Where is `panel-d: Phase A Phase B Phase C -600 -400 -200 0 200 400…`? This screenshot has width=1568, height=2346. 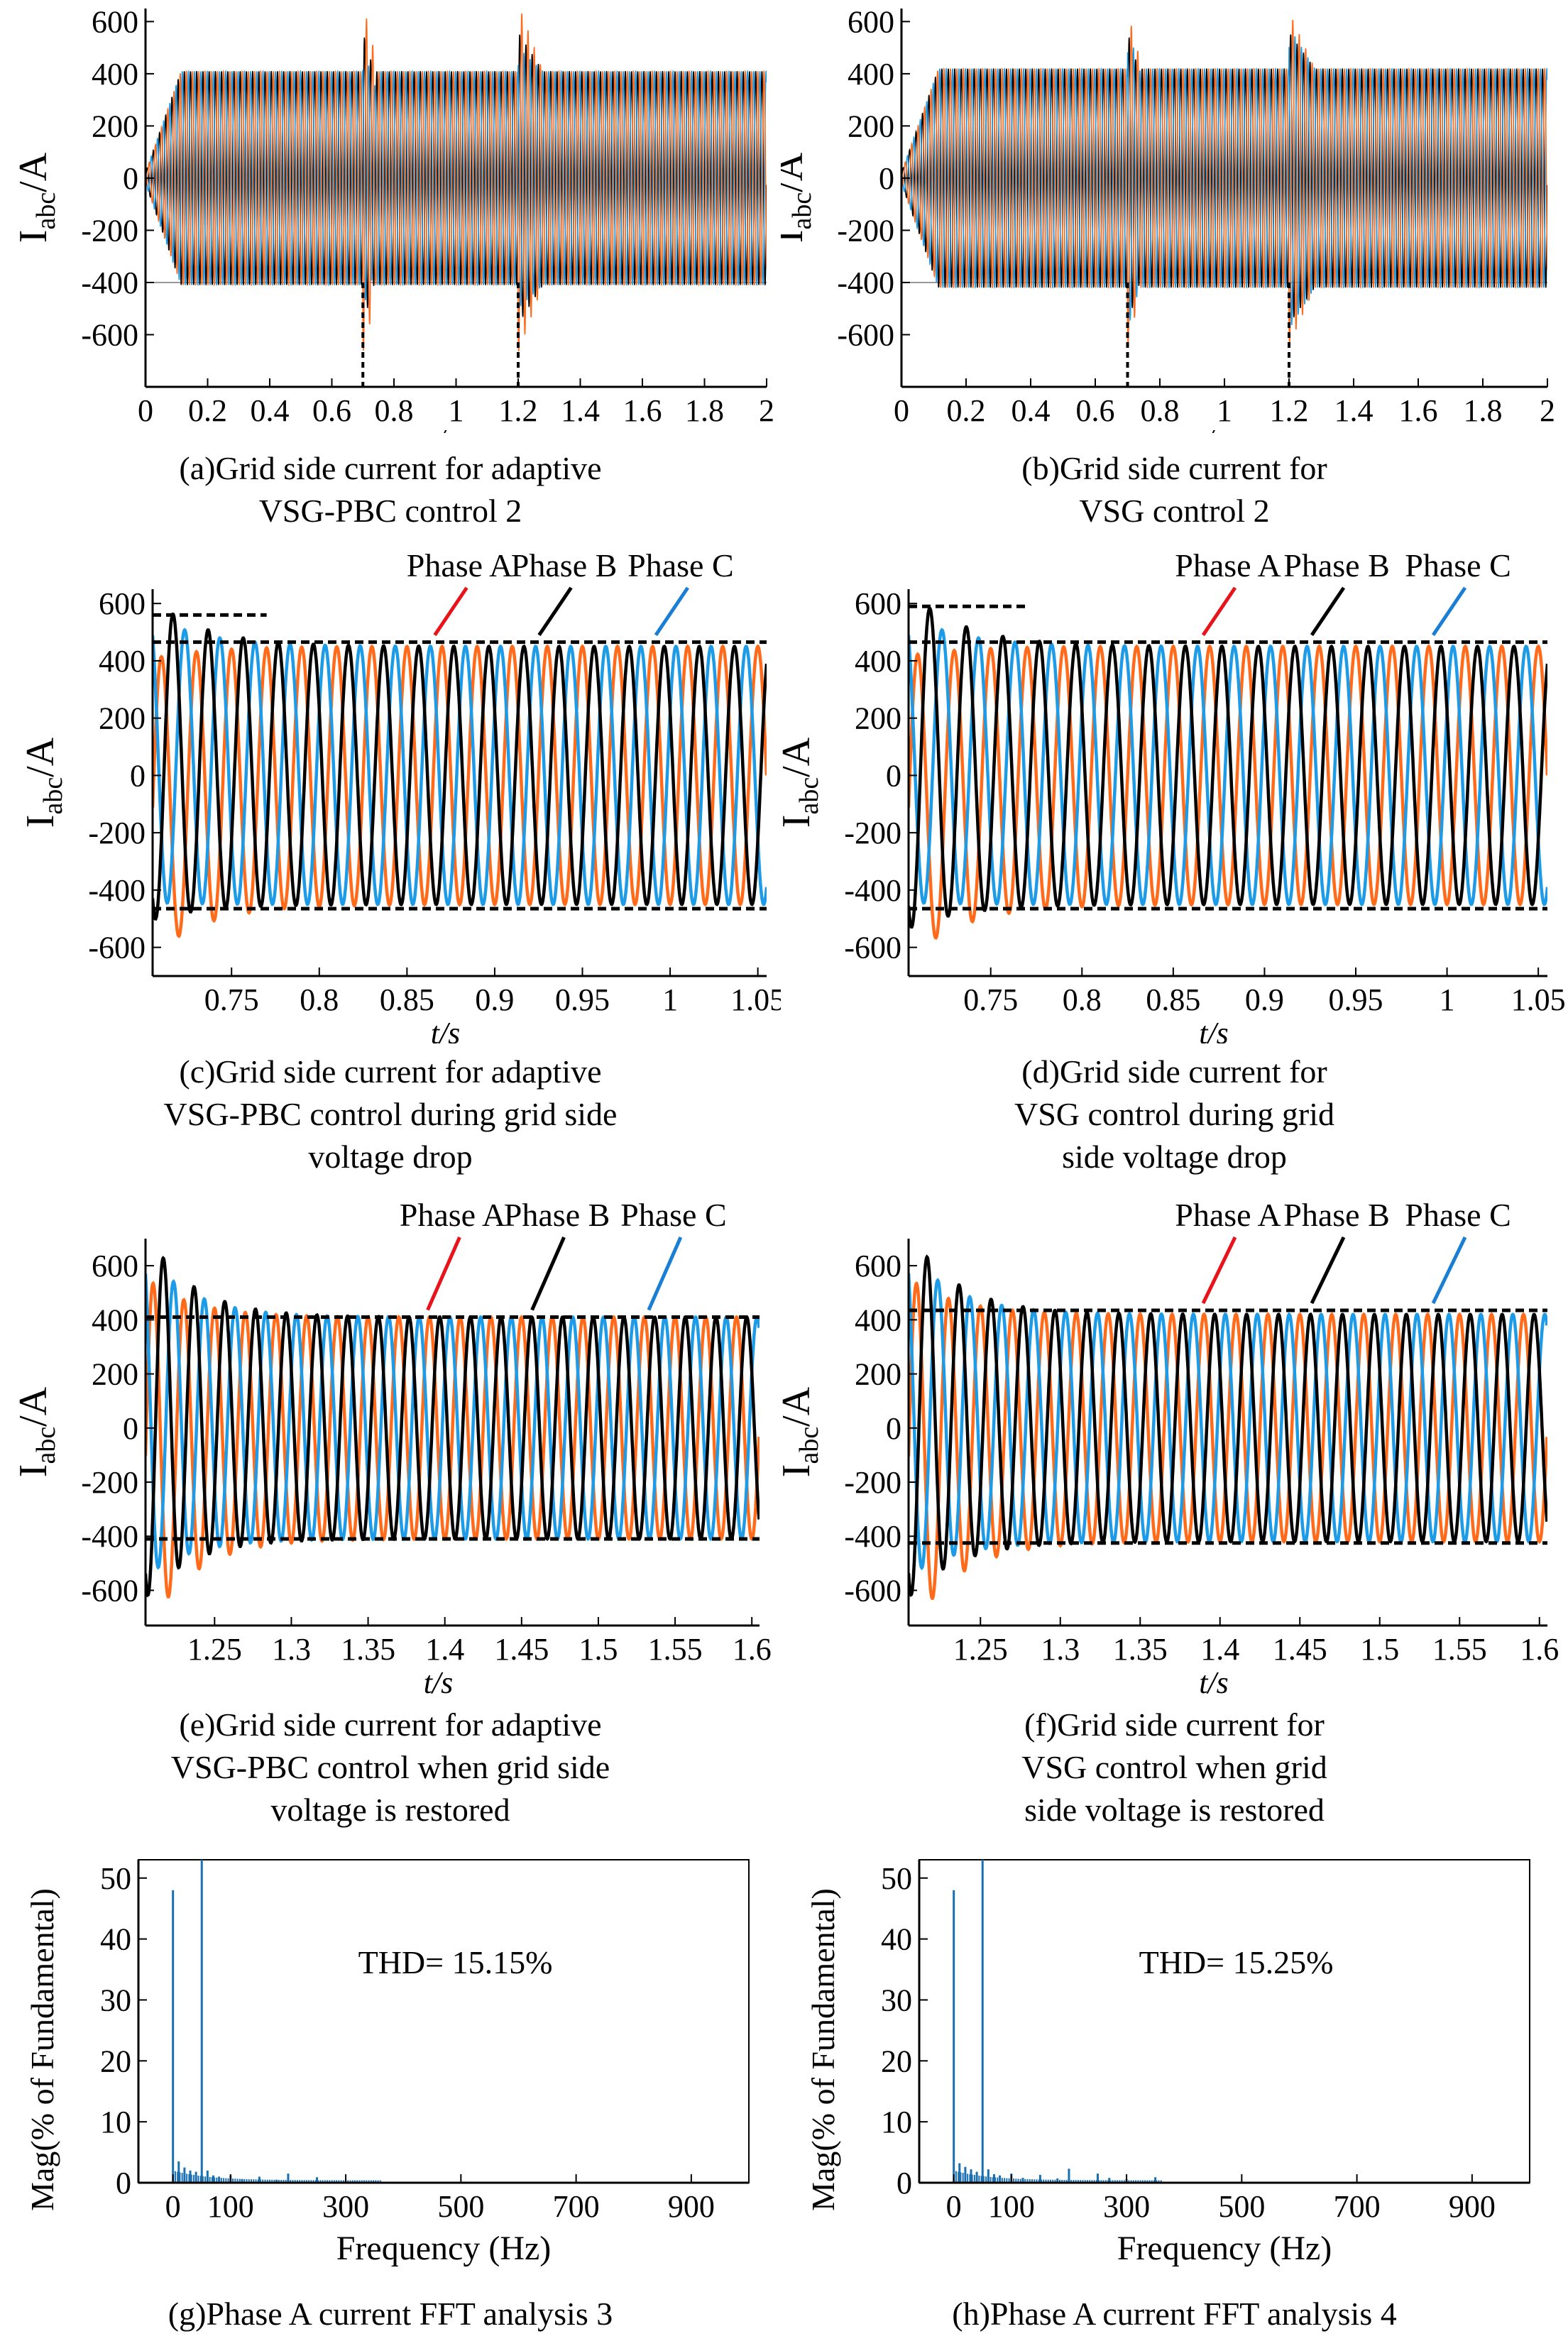
panel-d: Phase A Phase B Phase C -600 -400 -200 0 200 400… is located at coordinates (1175, 873).